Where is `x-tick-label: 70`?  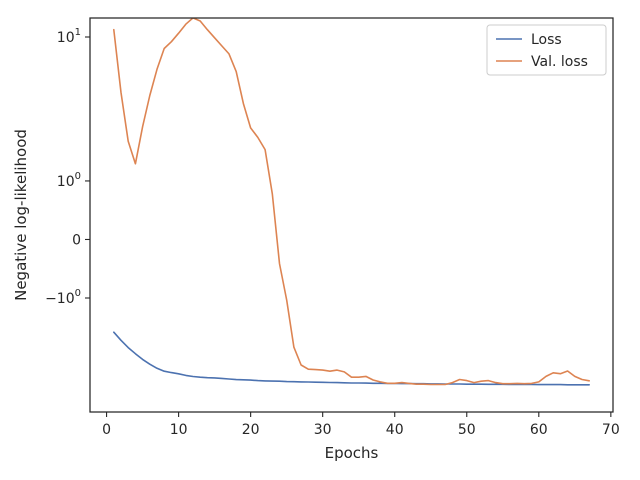
x-tick-label: 70 is located at coordinates (611, 430).